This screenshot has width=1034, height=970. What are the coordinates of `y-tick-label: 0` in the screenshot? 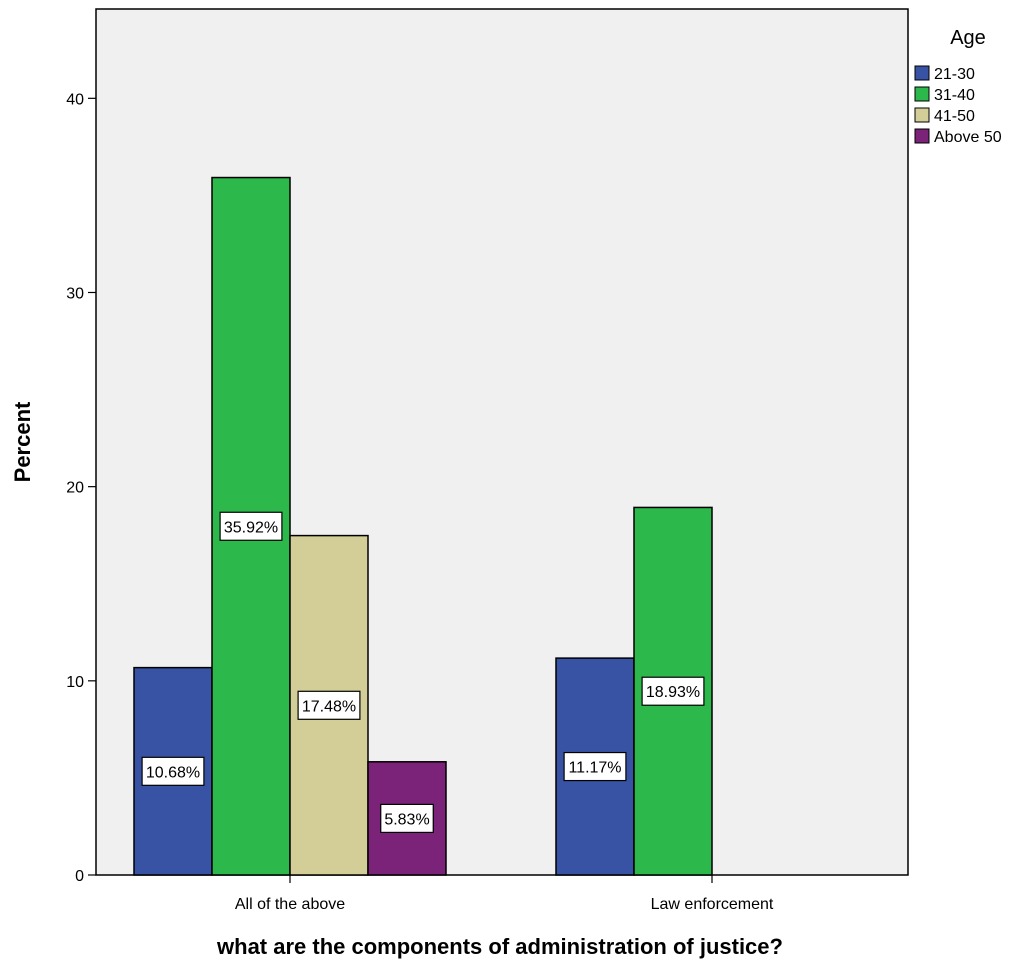 It's located at (79, 876).